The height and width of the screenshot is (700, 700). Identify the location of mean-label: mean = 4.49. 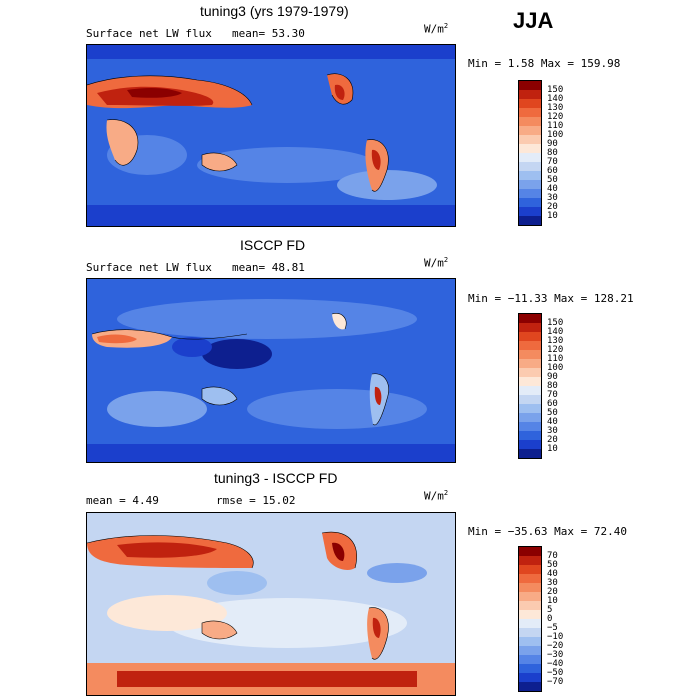
(122, 500).